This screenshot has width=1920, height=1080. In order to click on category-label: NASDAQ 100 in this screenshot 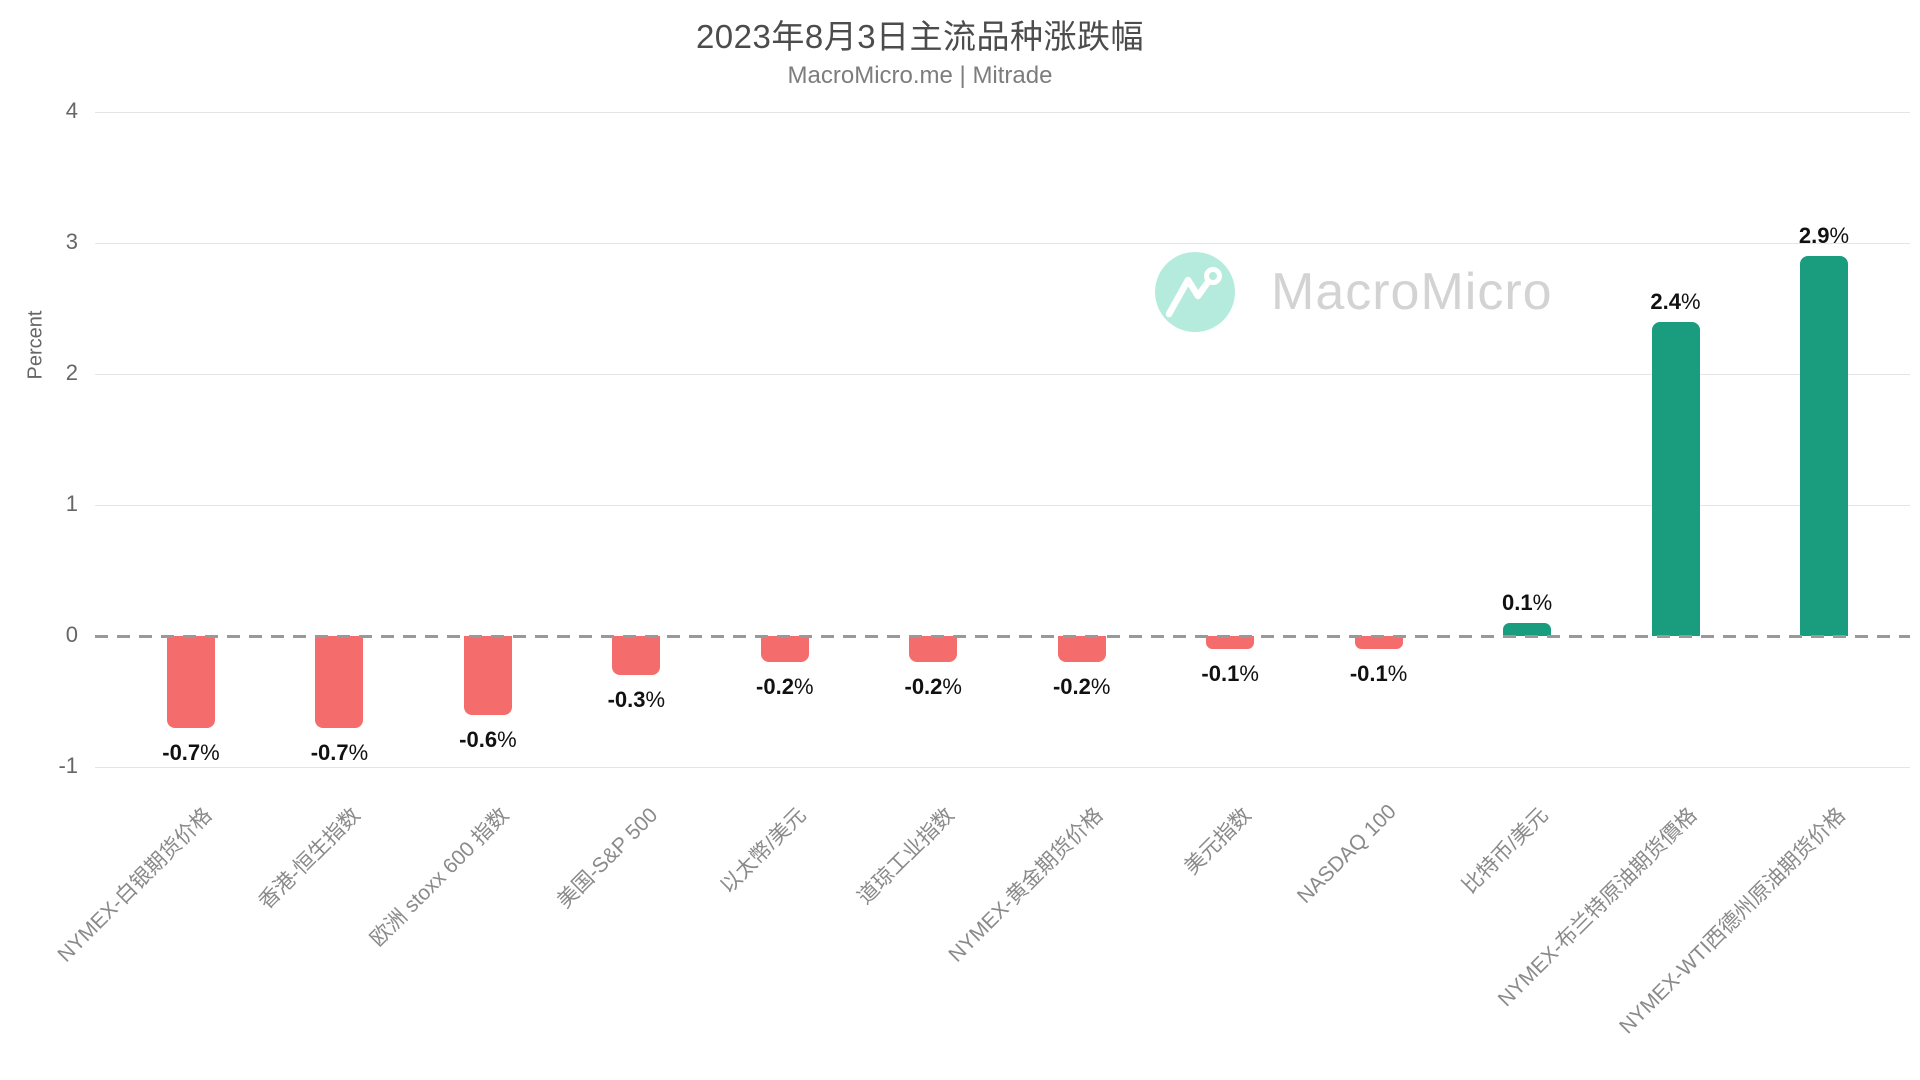, I will do `click(1346, 854)`.